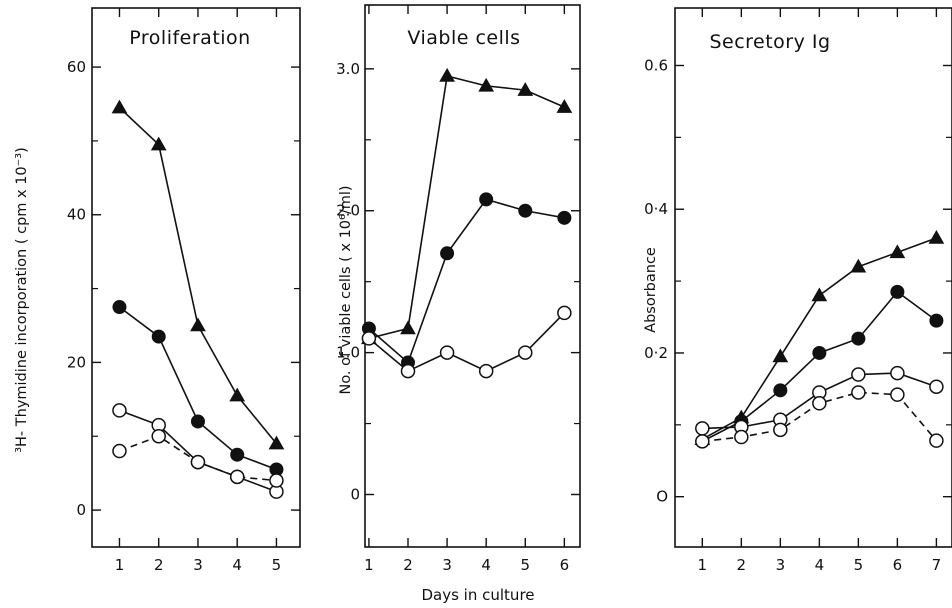 The width and height of the screenshot is (952, 608). Describe the element at coordinates (76, 67) in the screenshot. I see `y-tick-label: 60` at that location.